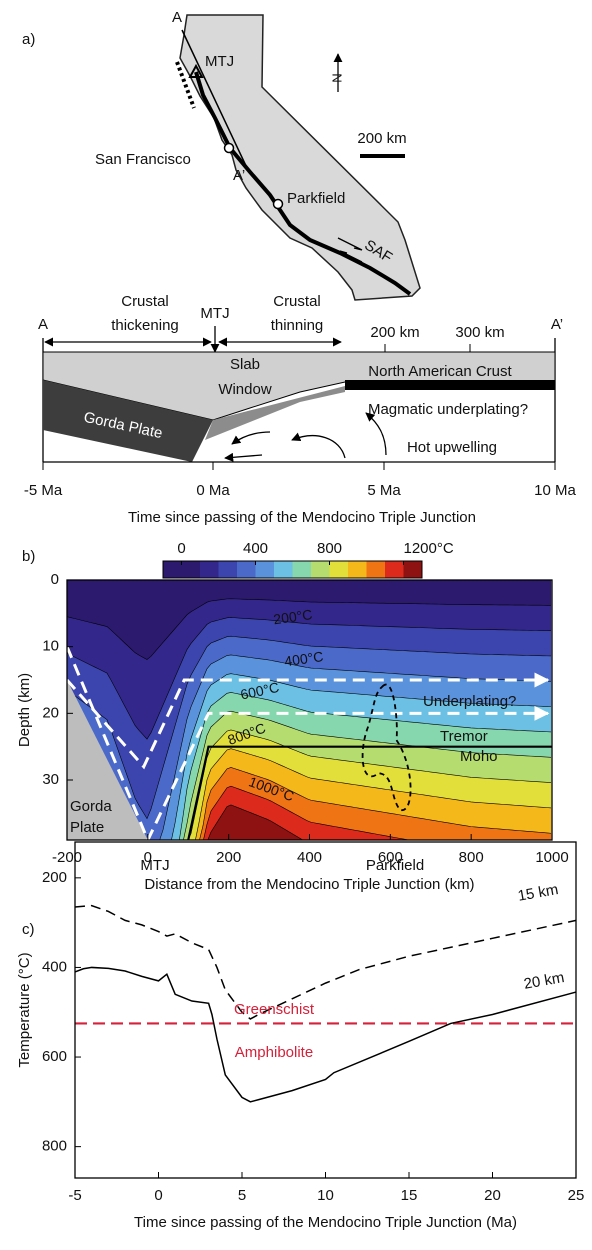 The height and width of the screenshot is (1250, 592). I want to click on colorbar-label: 400, so click(255, 548).